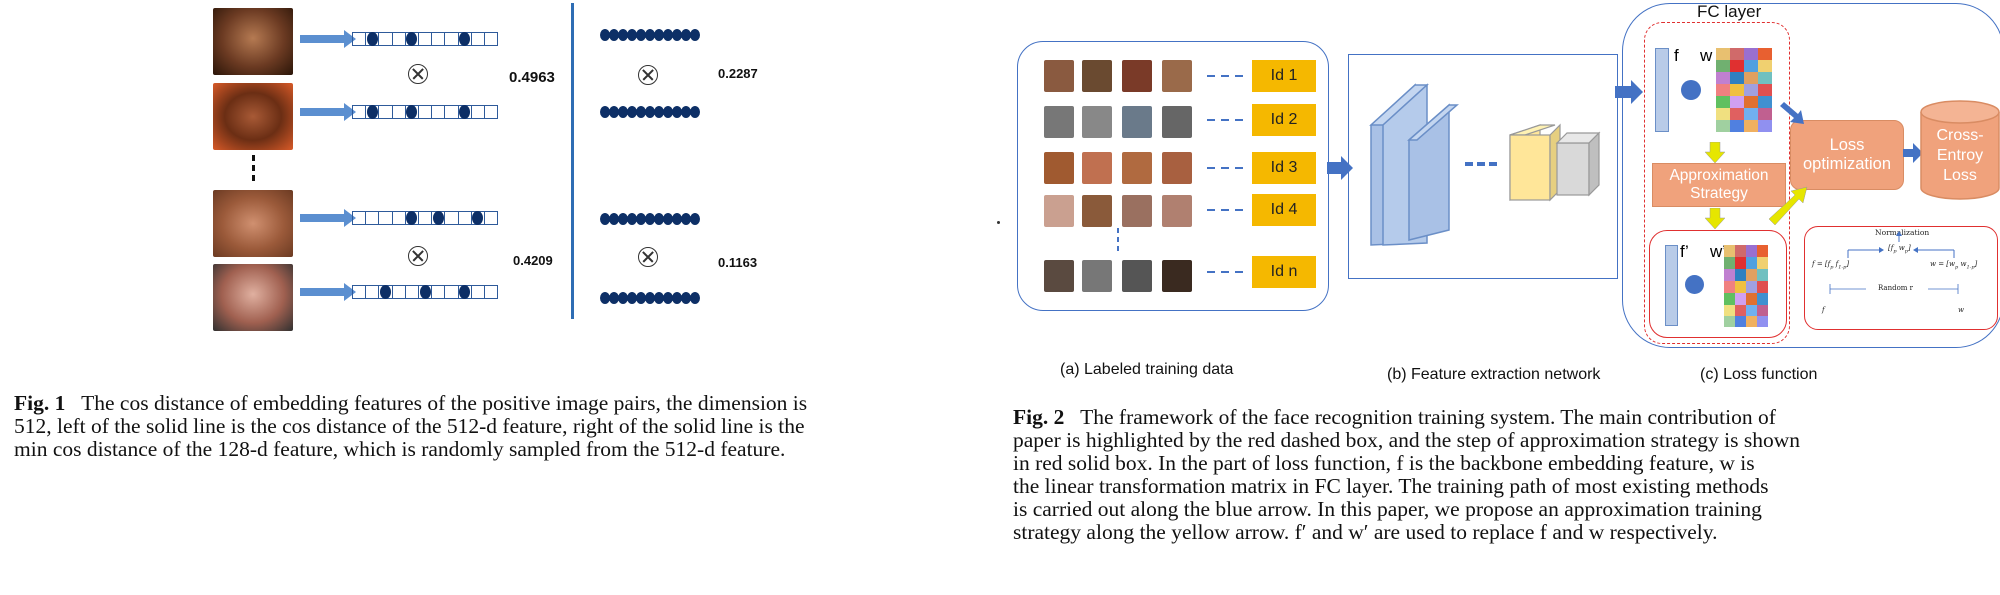  I want to click on approximation-solid-box, so click(1718, 284).